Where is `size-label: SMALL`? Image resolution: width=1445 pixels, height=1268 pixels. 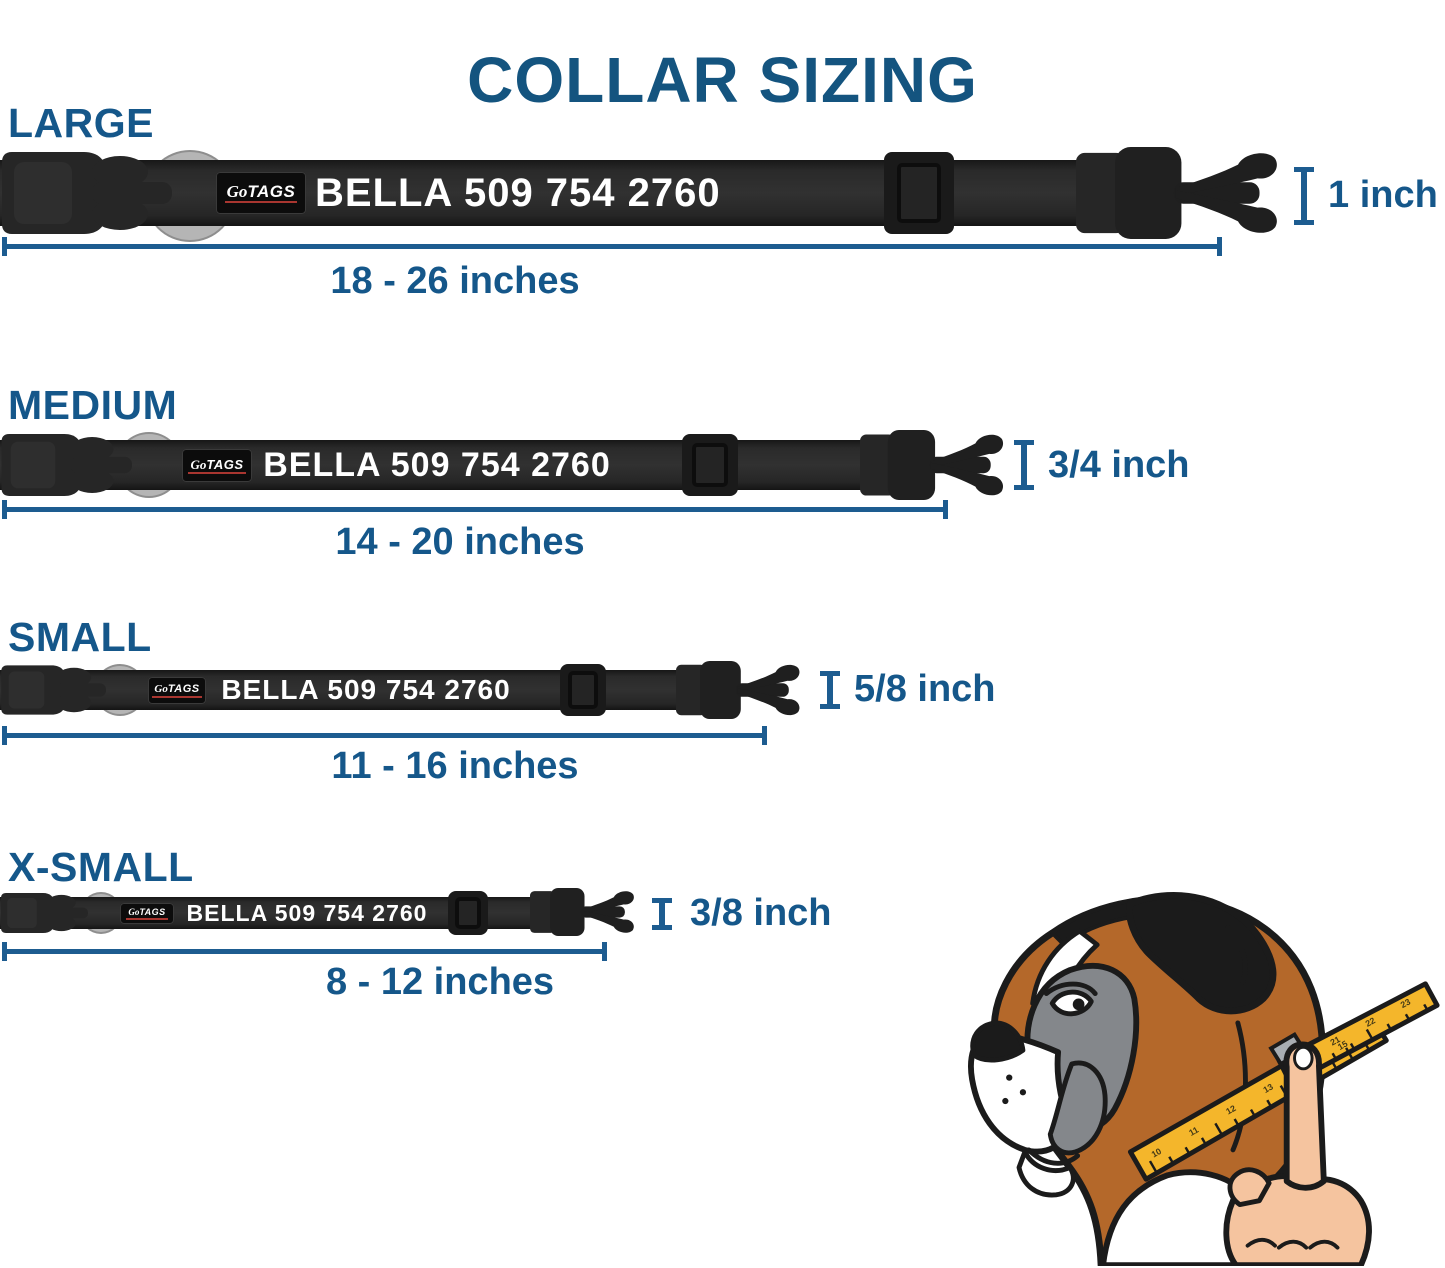 size-label: SMALL is located at coordinates (80, 637).